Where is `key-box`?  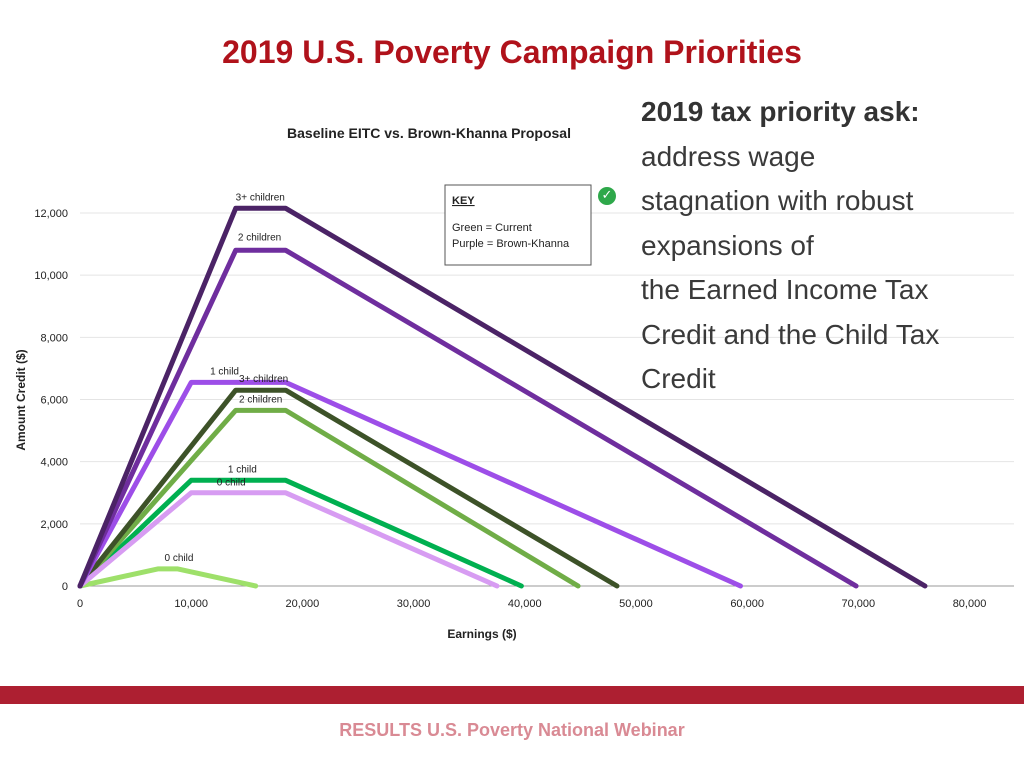 key-box is located at coordinates (518, 225).